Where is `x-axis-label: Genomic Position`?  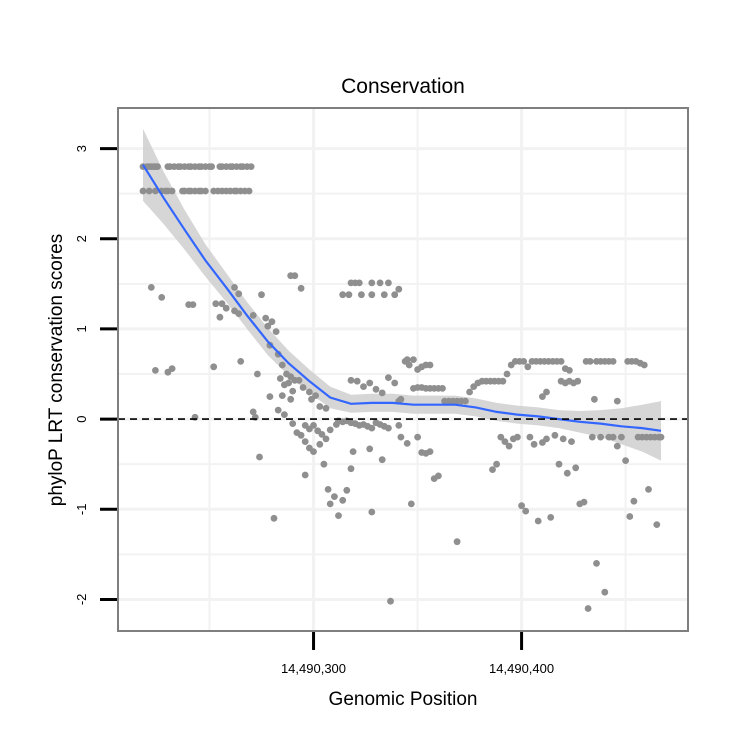 x-axis-label: Genomic Position is located at coordinates (403, 699).